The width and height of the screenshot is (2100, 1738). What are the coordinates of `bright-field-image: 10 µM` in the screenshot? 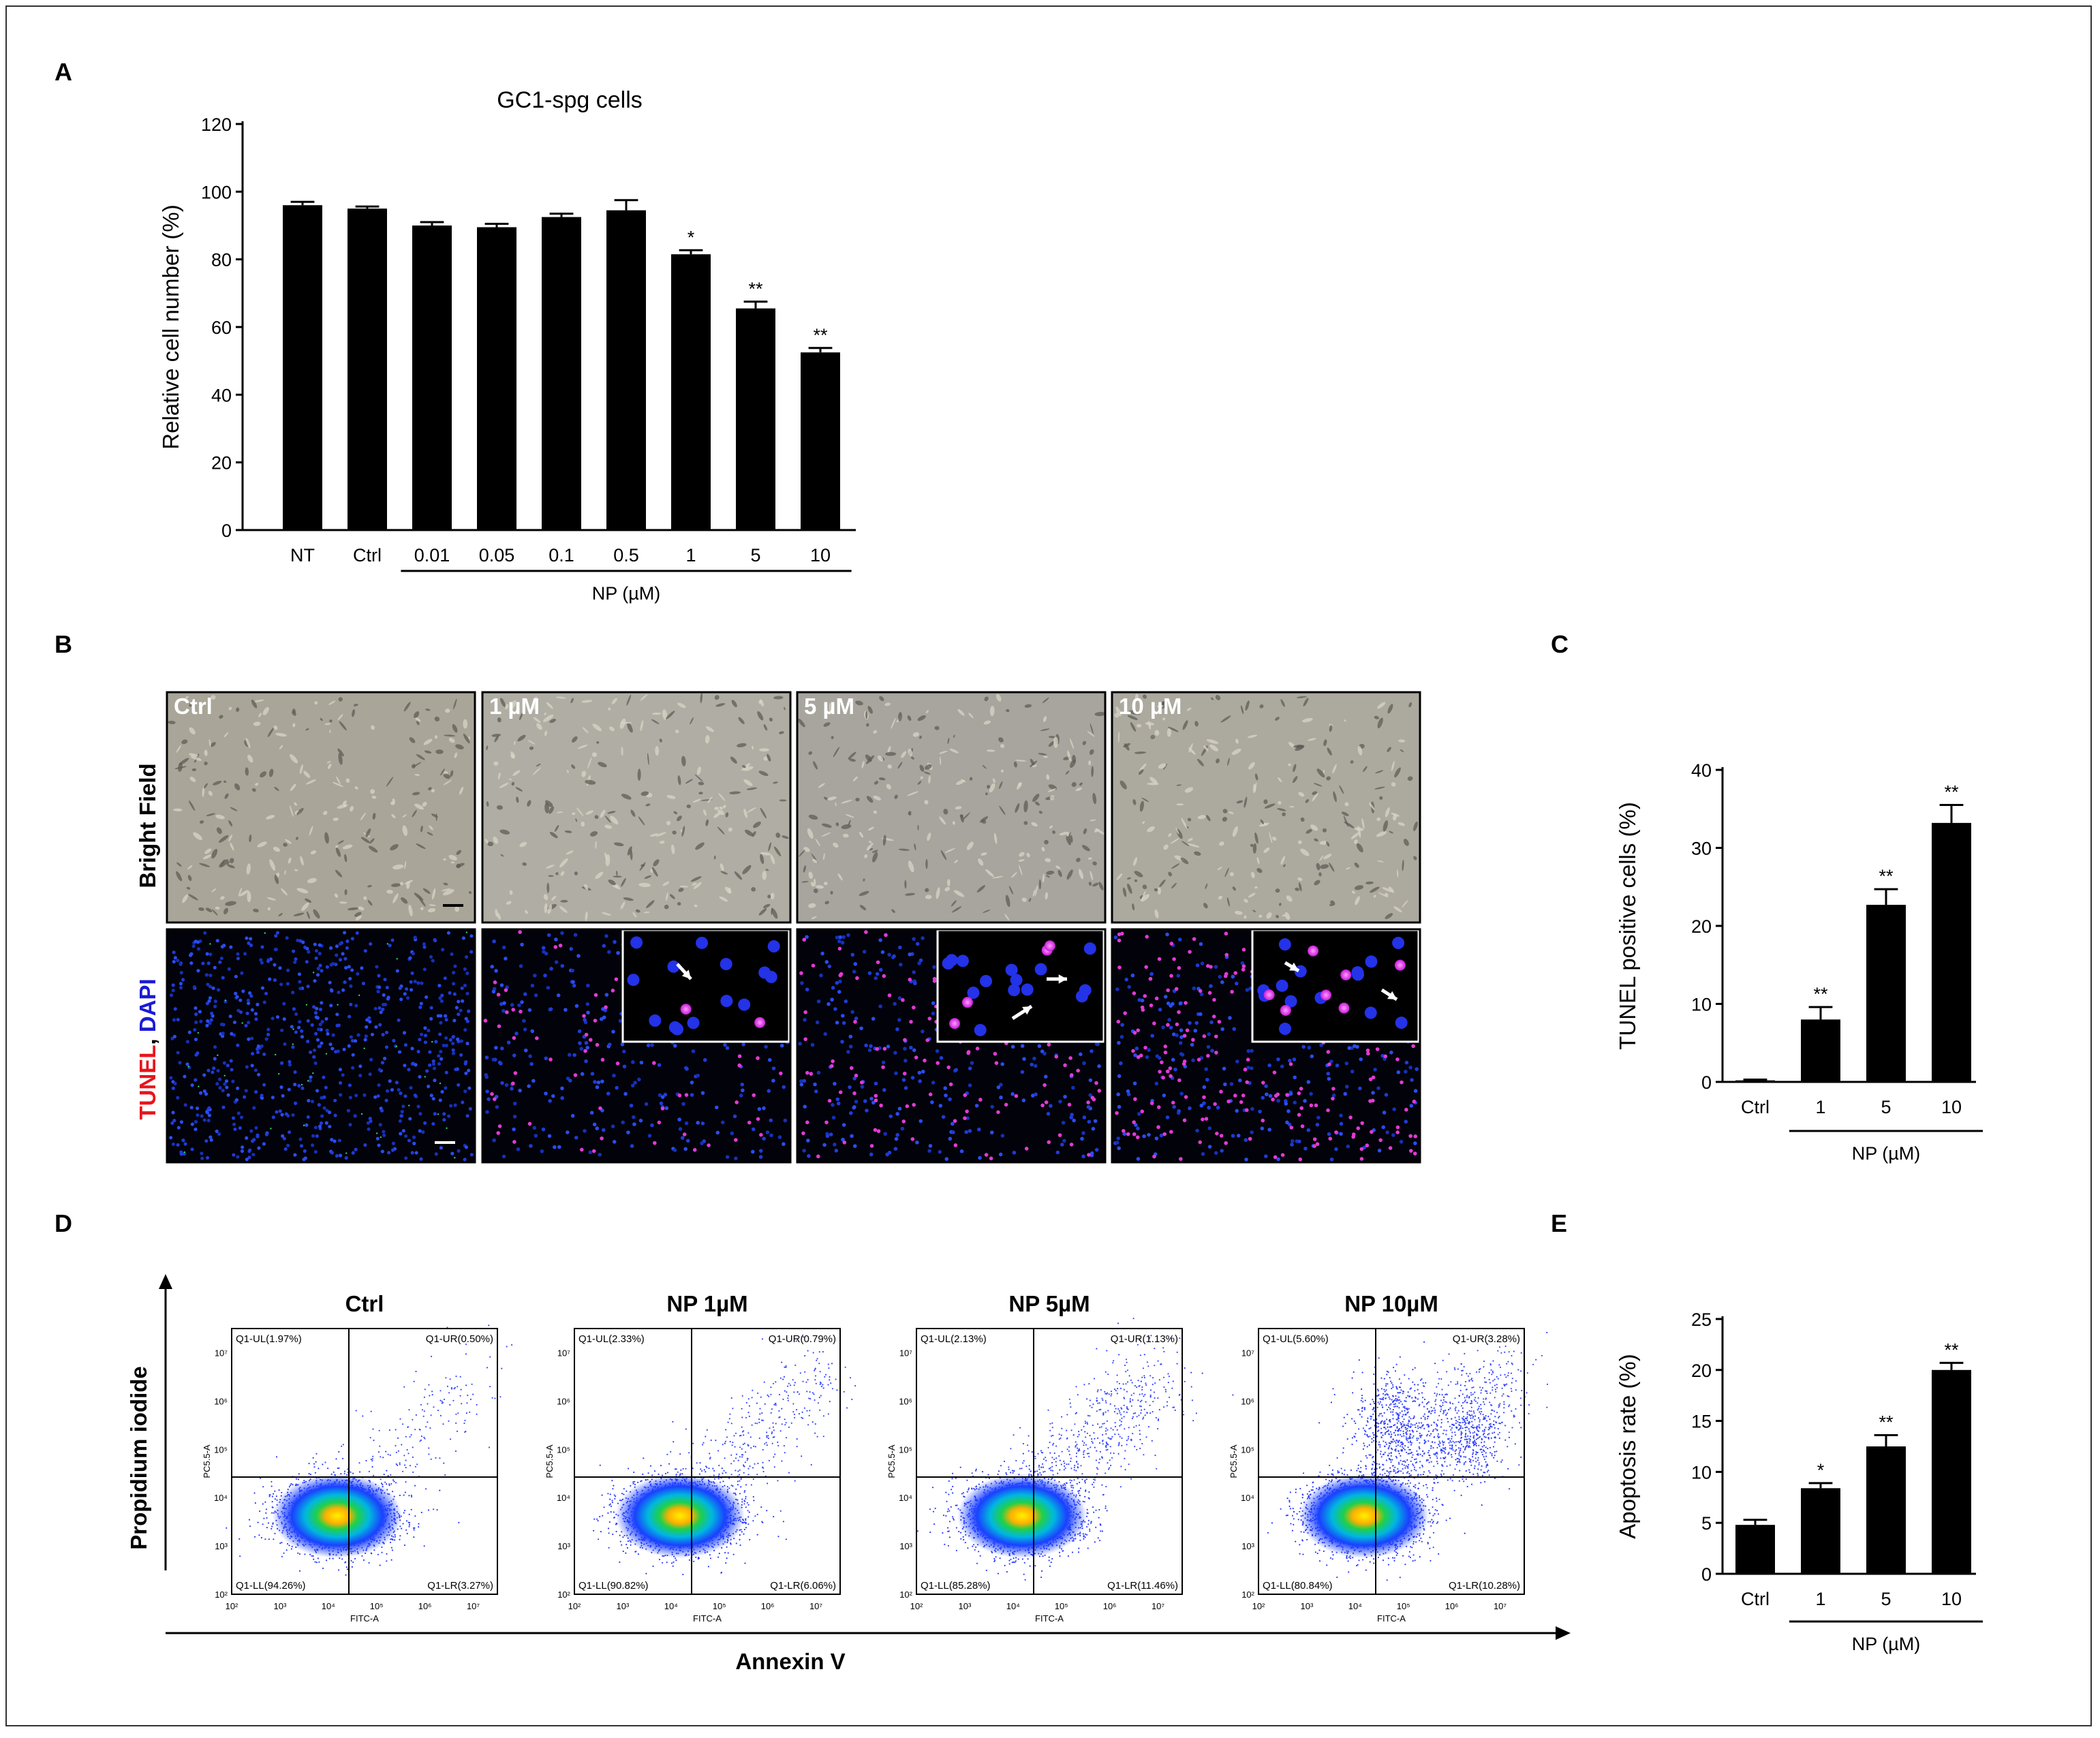 It's located at (1266, 807).